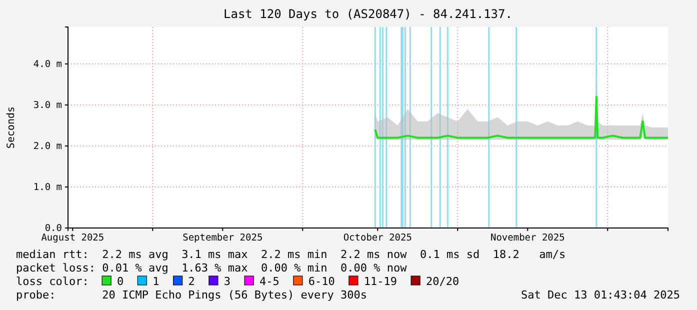 This screenshot has width=697, height=310. What do you see at coordinates (527, 238) in the screenshot?
I see `x-tick-label: November 2025` at bounding box center [527, 238].